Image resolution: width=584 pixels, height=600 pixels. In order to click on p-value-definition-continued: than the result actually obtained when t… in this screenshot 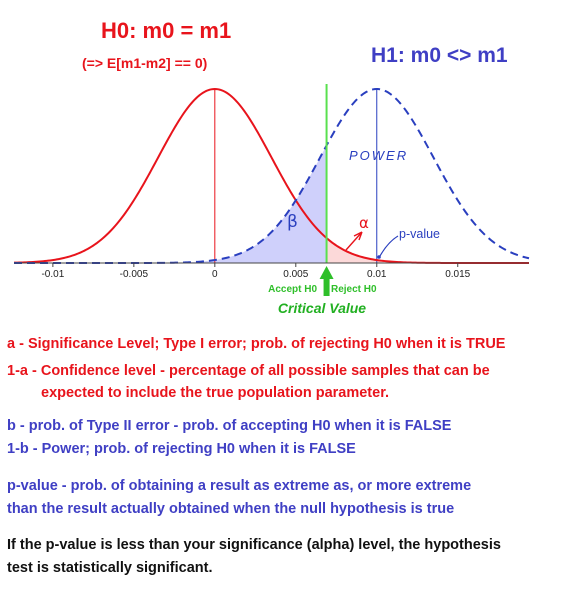, I will do `click(231, 509)`.